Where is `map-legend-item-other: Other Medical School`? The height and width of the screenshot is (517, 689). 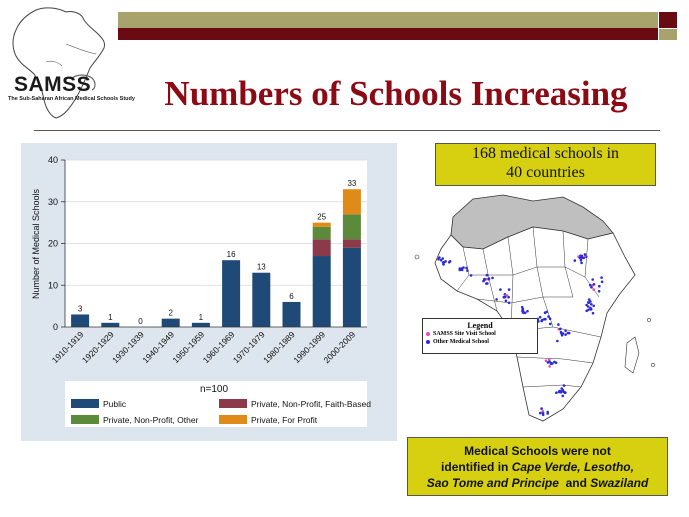
map-legend-item-other: Other Medical School is located at coordinates (480, 342).